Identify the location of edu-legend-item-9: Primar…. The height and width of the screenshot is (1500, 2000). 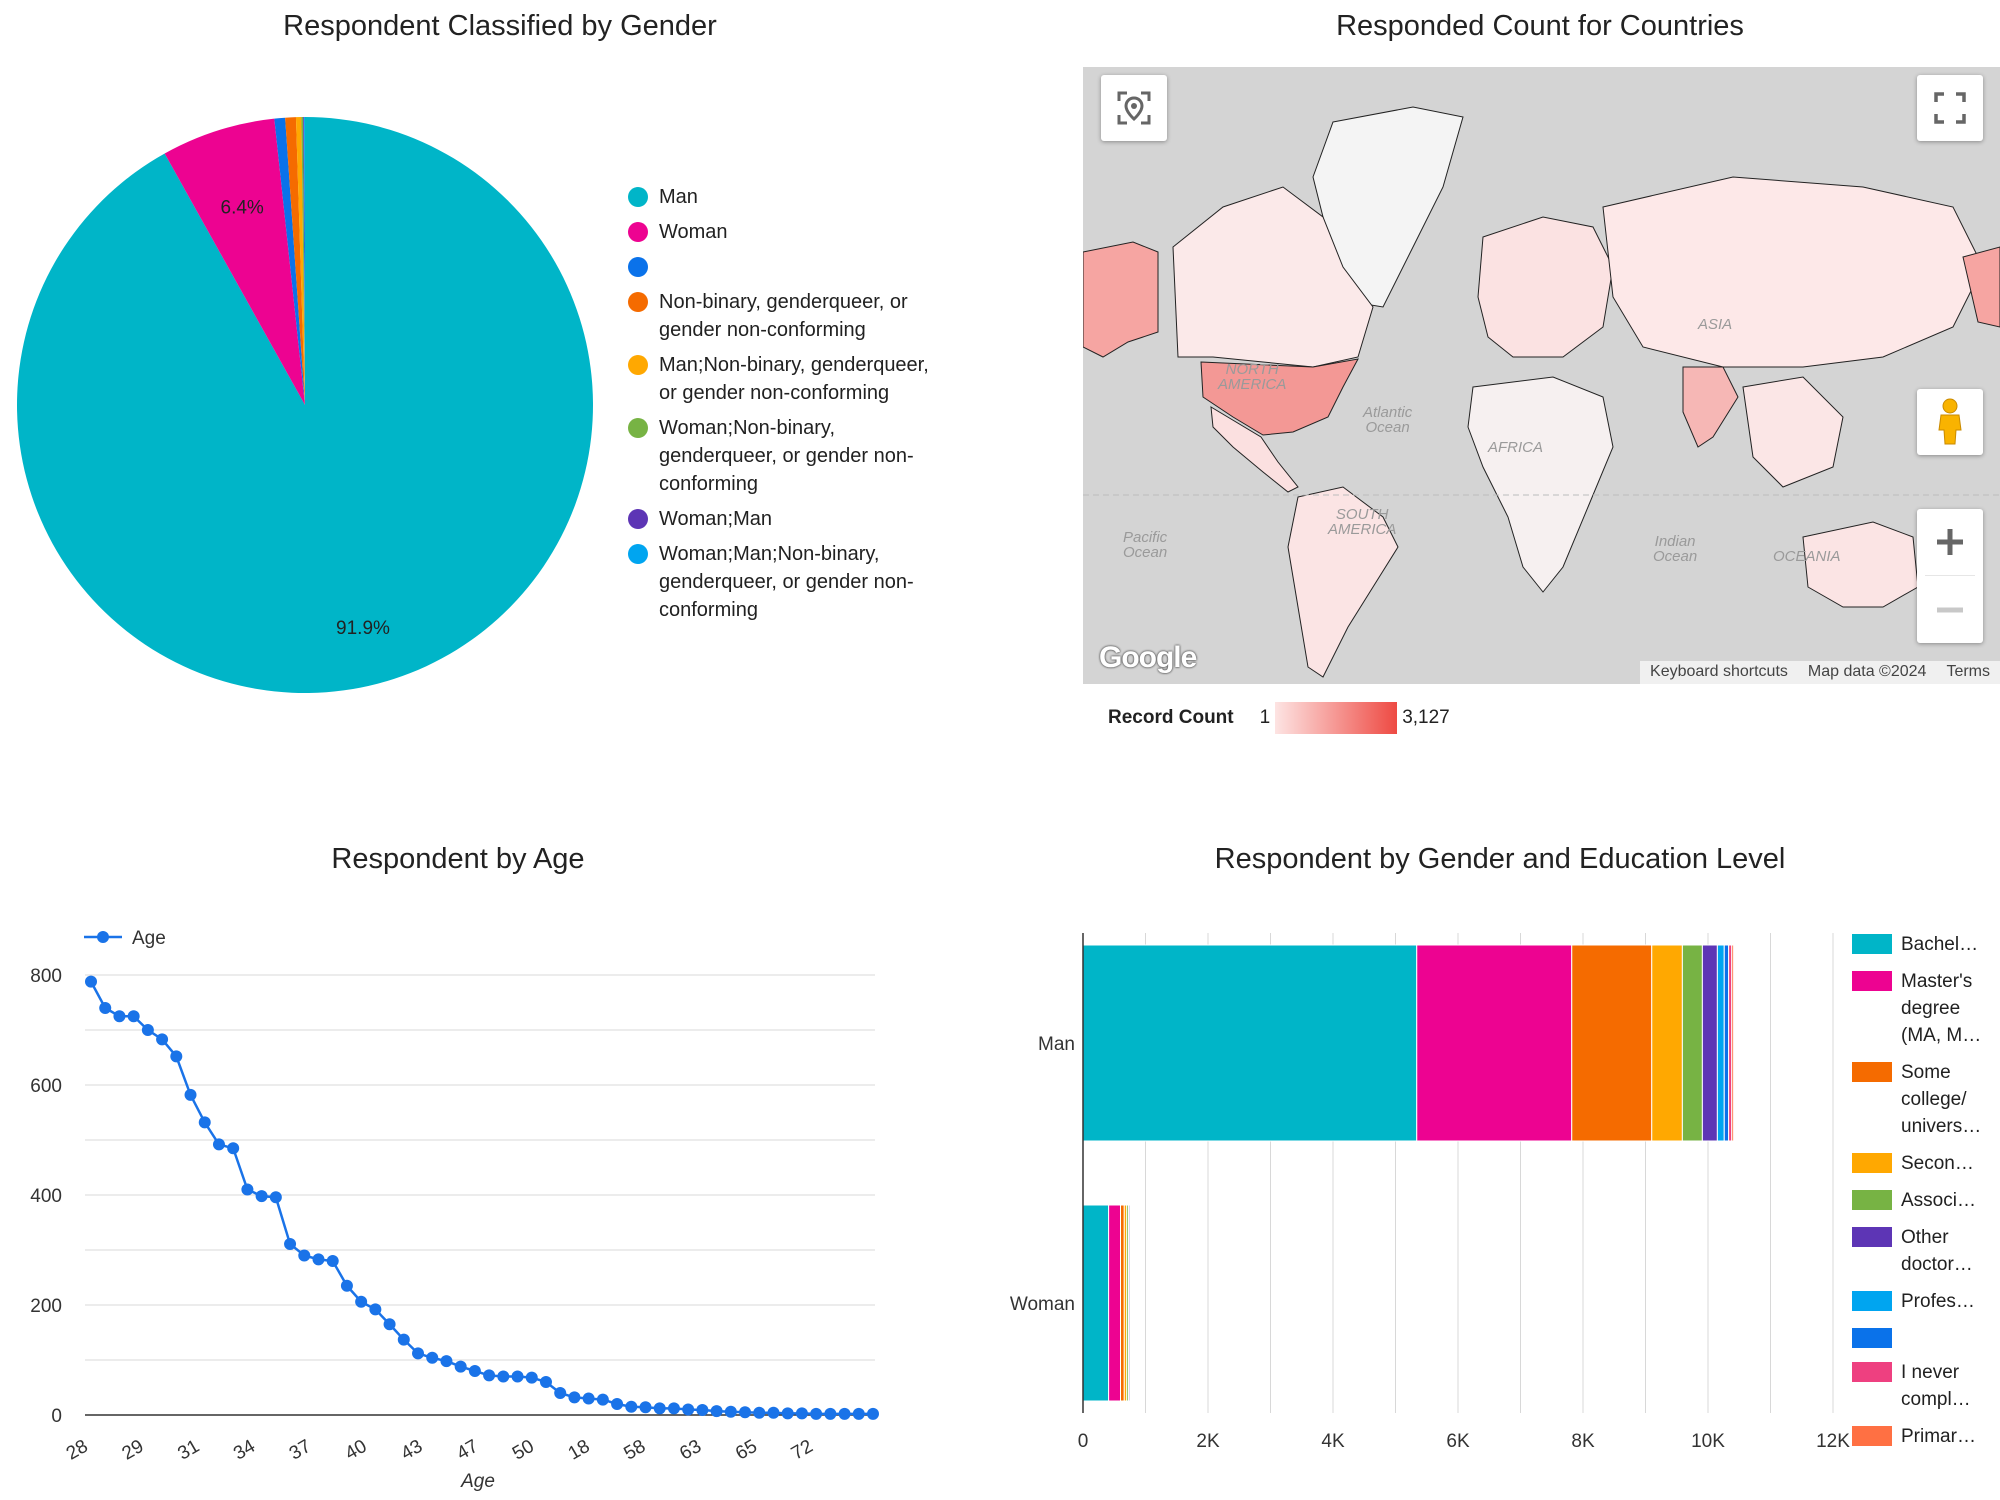
(1922, 1436).